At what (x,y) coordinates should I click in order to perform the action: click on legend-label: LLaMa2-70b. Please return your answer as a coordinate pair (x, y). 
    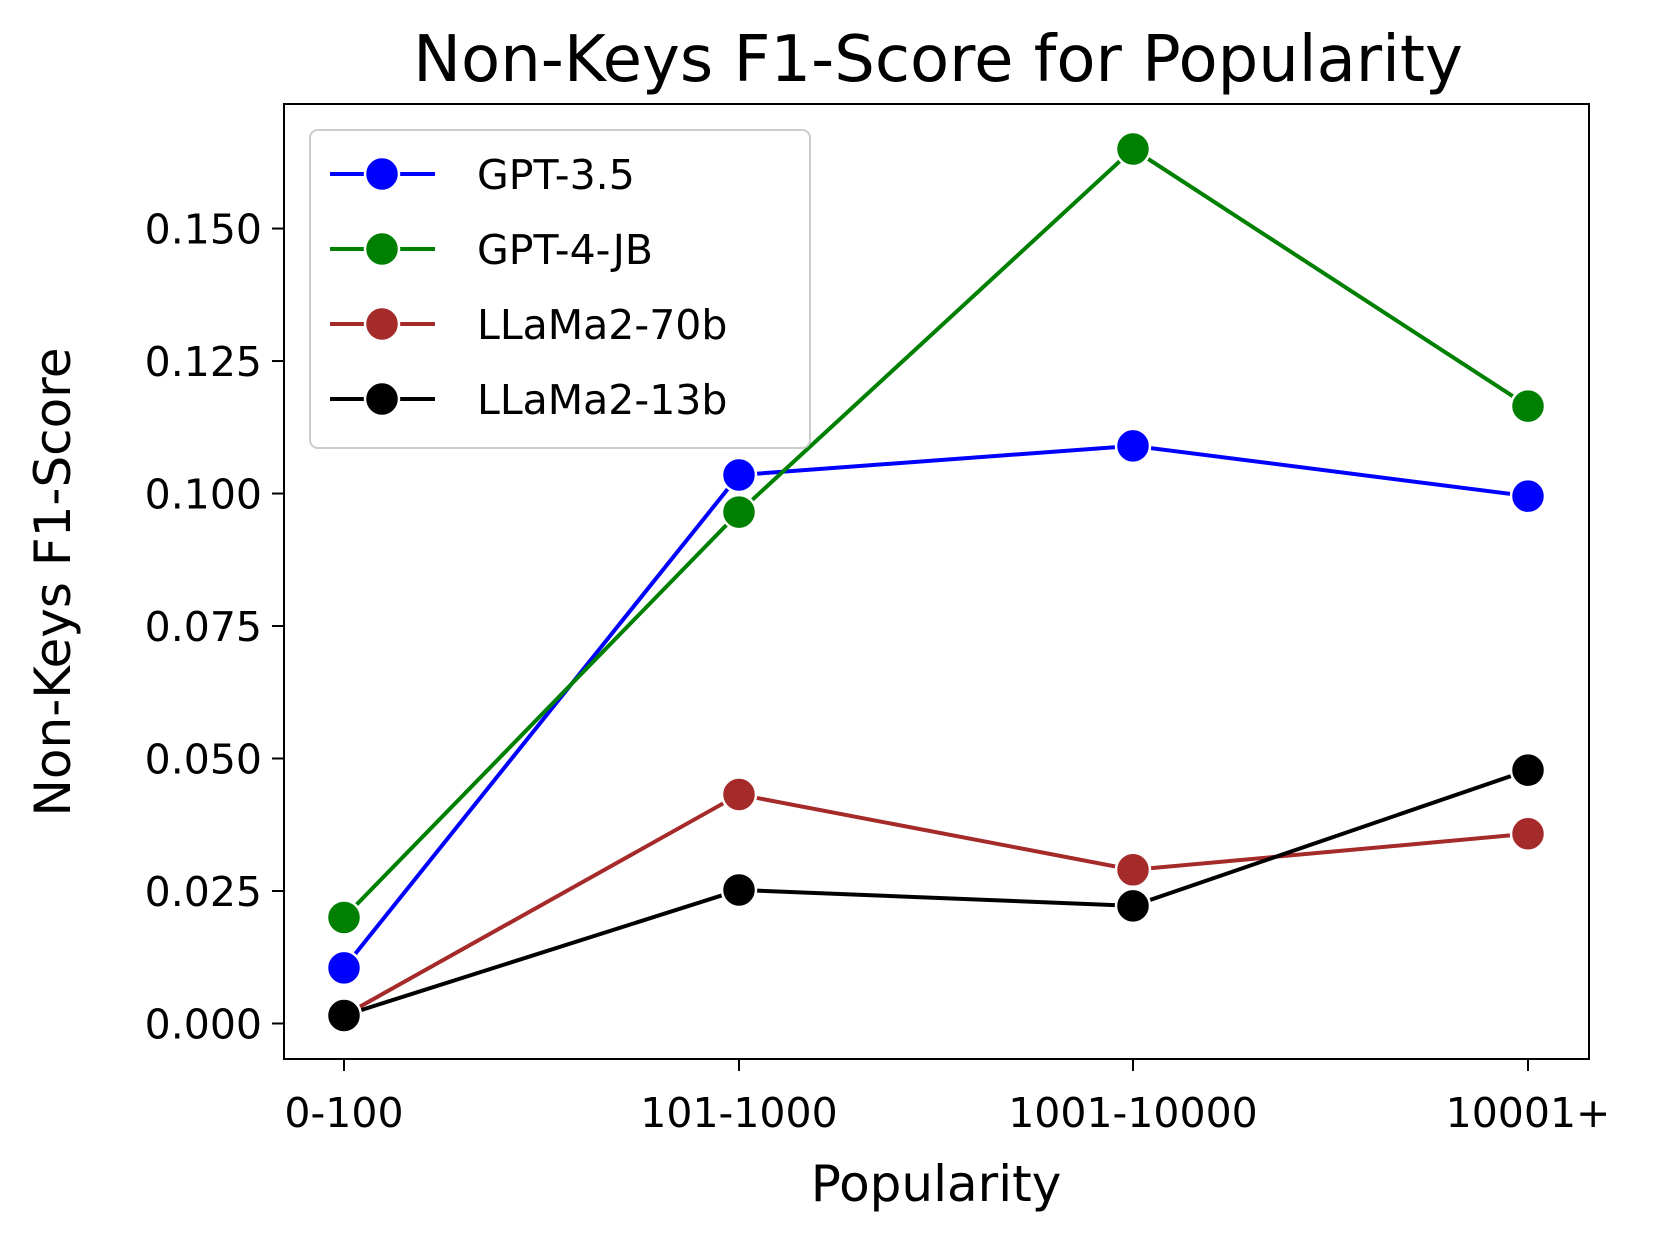
    Looking at the image, I should click on (602, 325).